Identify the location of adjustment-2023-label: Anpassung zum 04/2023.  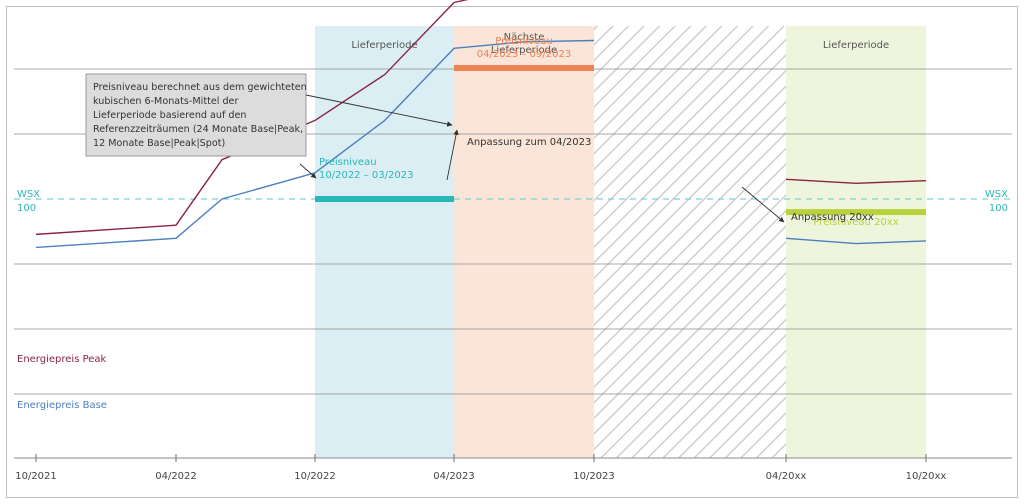
(529, 142).